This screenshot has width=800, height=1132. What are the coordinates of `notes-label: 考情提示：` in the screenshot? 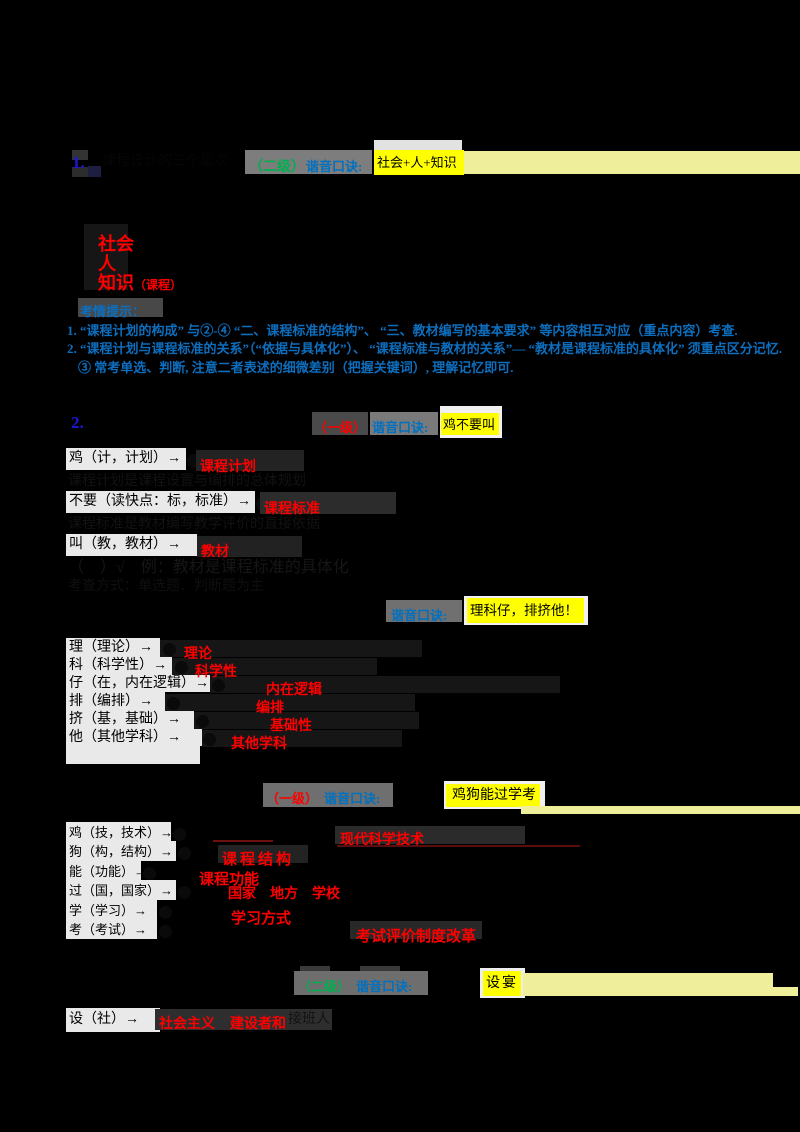 It's located at (113, 311).